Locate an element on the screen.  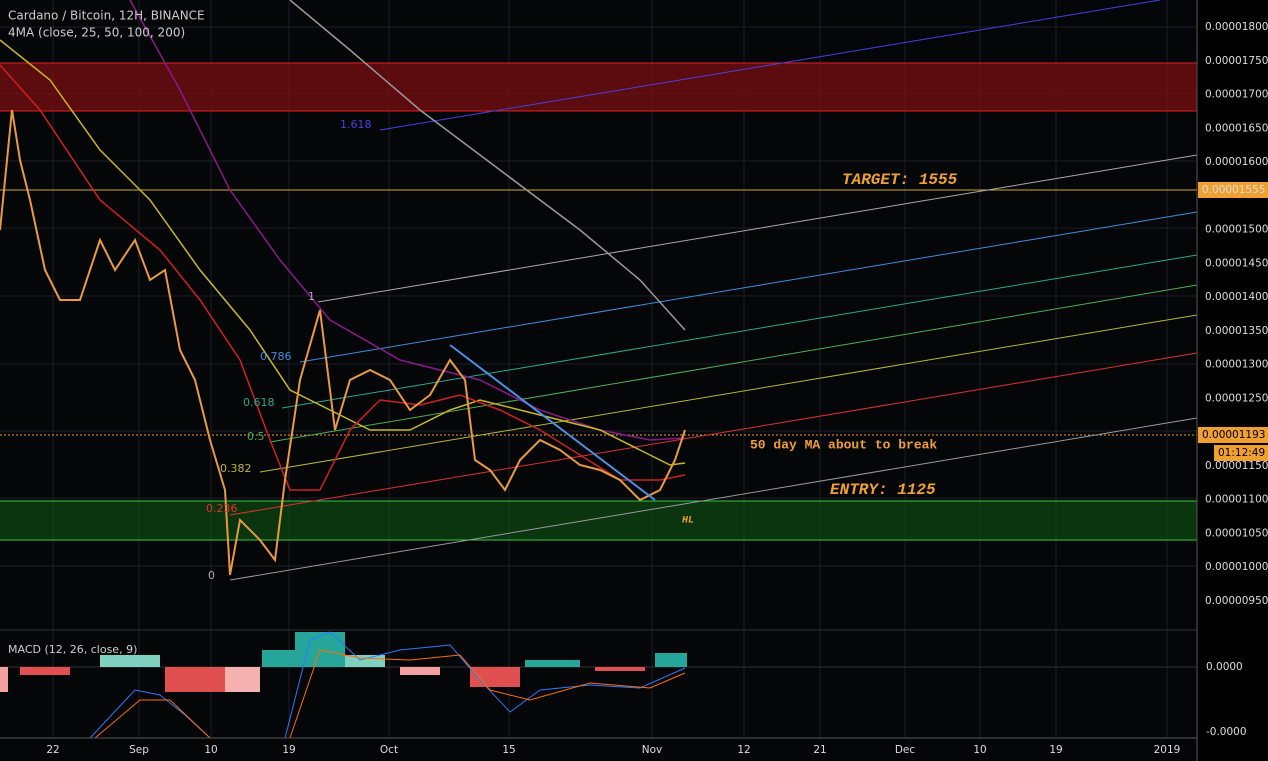
macd-axis-label: 0.0000 is located at coordinates (1224, 667).